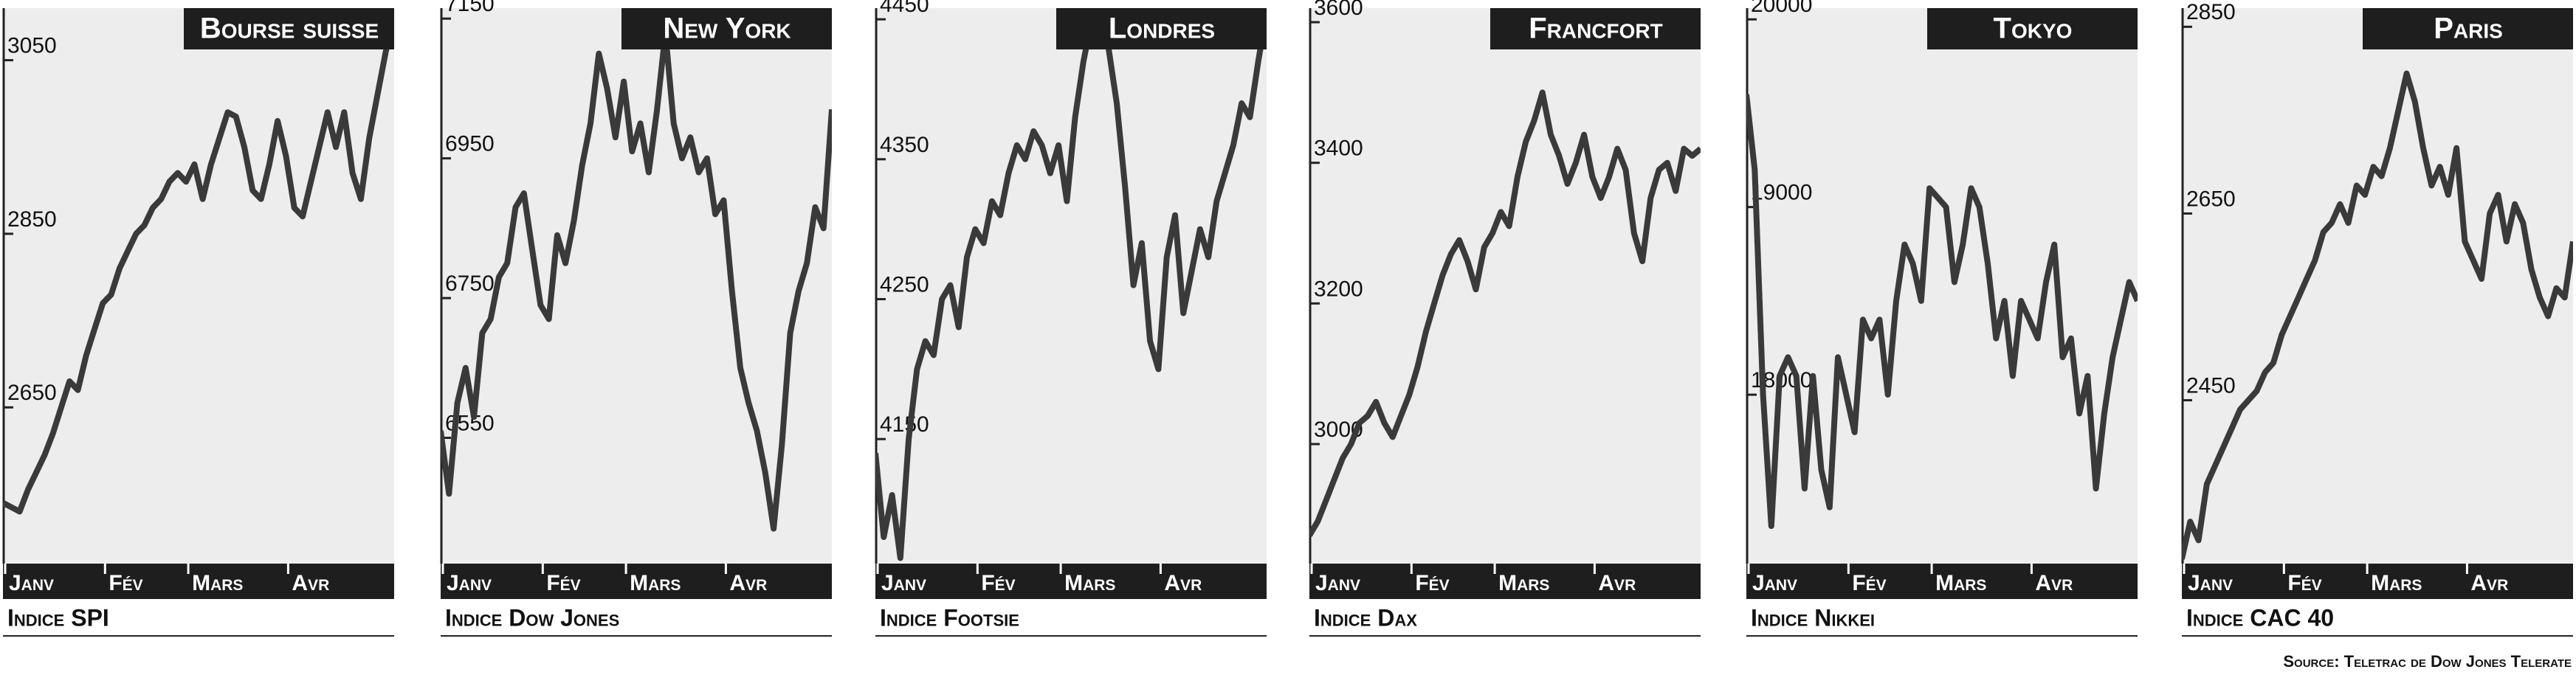 This screenshot has width=2576, height=675. What do you see at coordinates (2260, 617) in the screenshot?
I see `index-label: Indice CAC 40` at bounding box center [2260, 617].